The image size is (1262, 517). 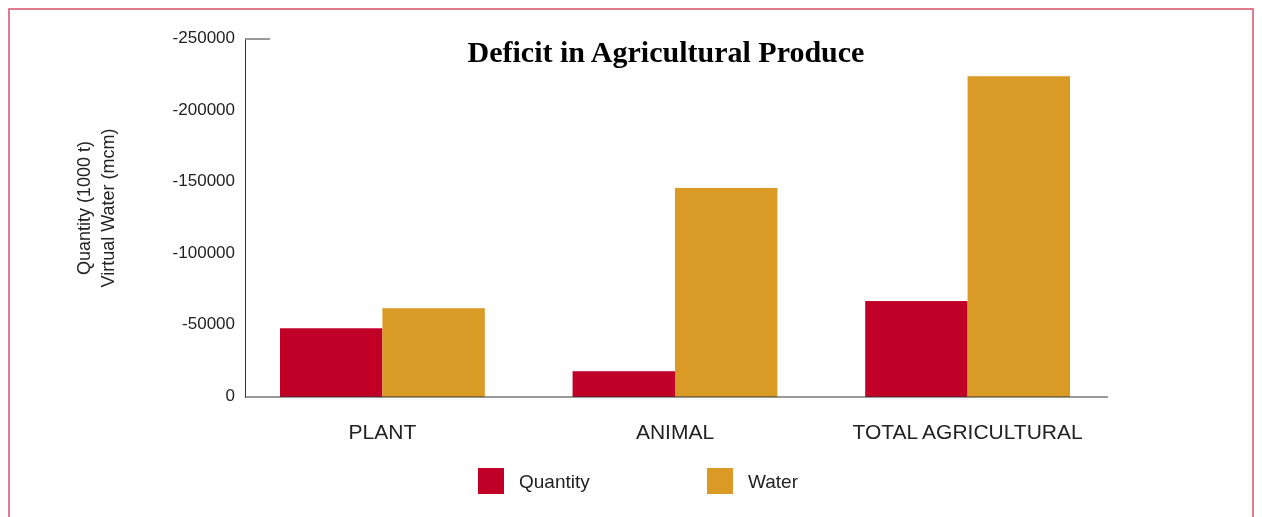 I want to click on y-tick-label: -150000, so click(x=203, y=181).